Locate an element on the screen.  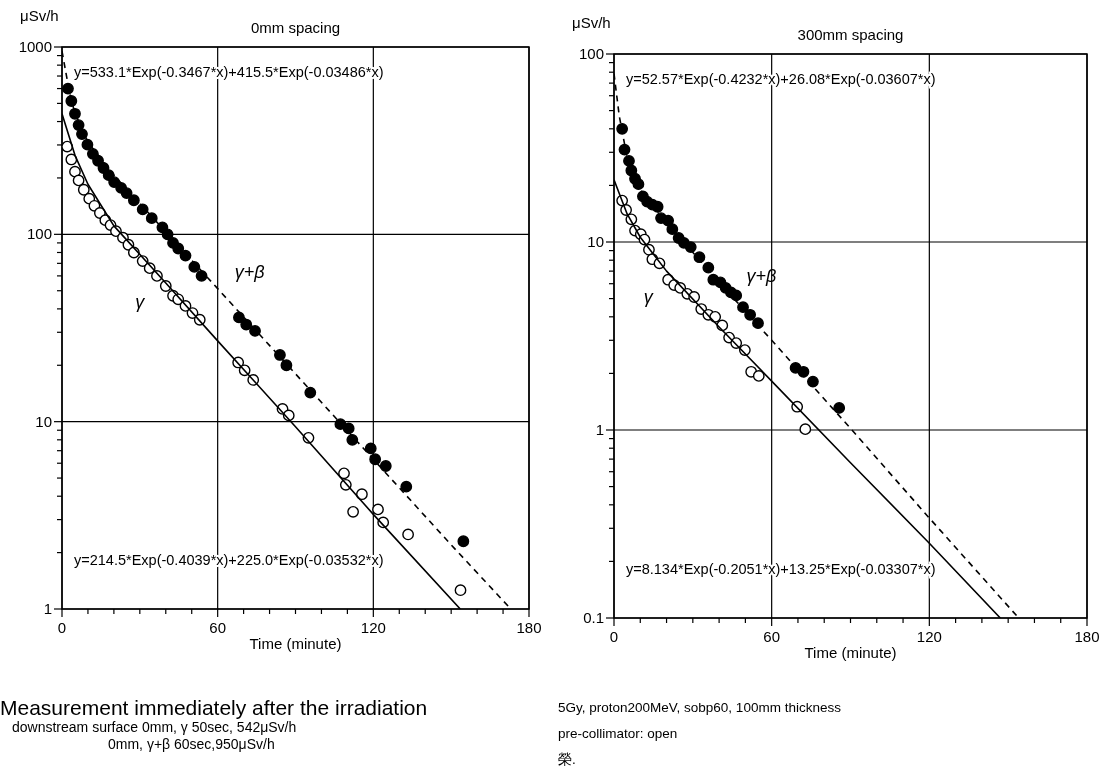
chart-title: 0mm spacing is located at coordinates (295, 27).